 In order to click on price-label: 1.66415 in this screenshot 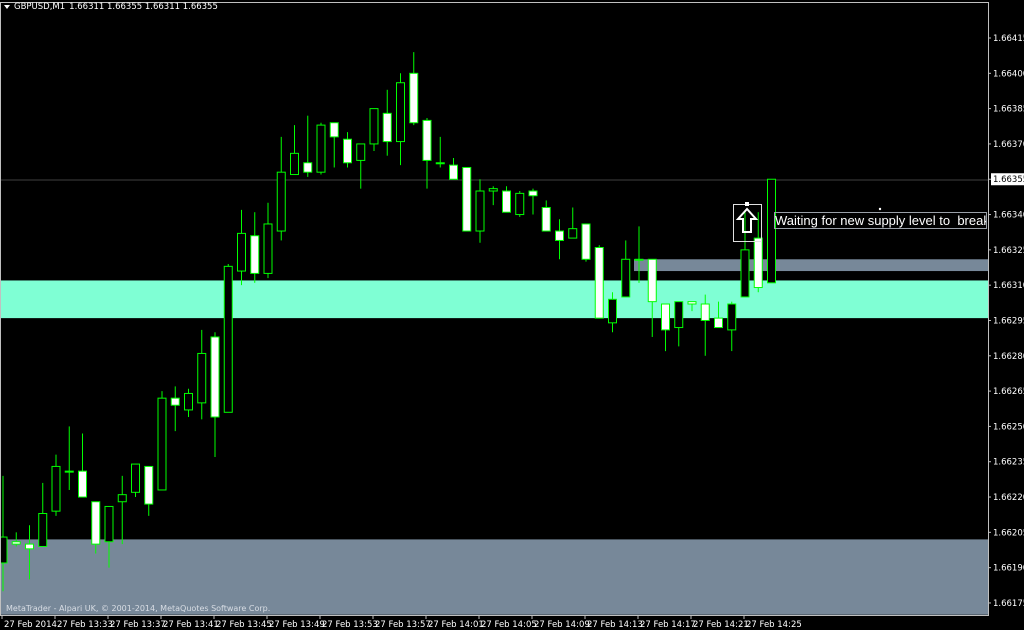, I will do `click(1008, 39)`.